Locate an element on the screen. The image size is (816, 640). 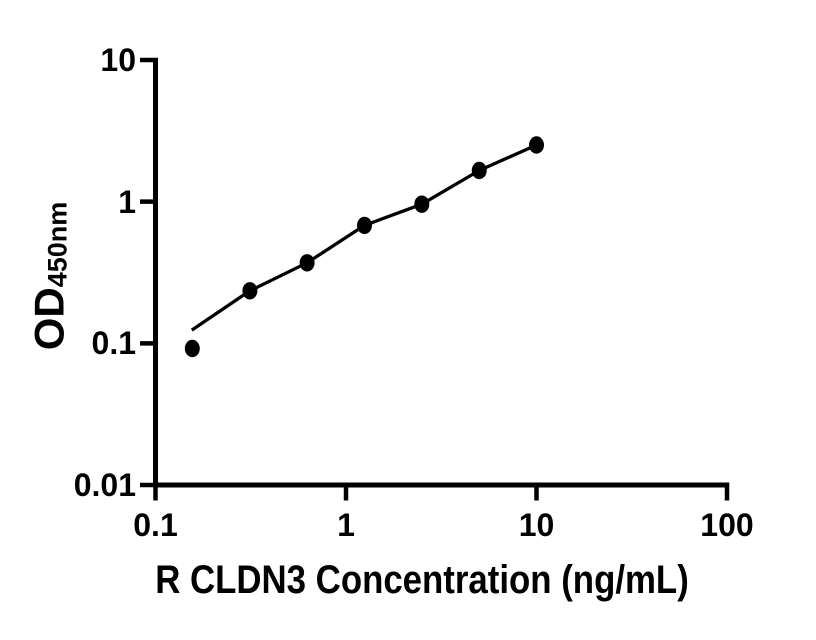
x-tick-label: 100 is located at coordinates (727, 525).